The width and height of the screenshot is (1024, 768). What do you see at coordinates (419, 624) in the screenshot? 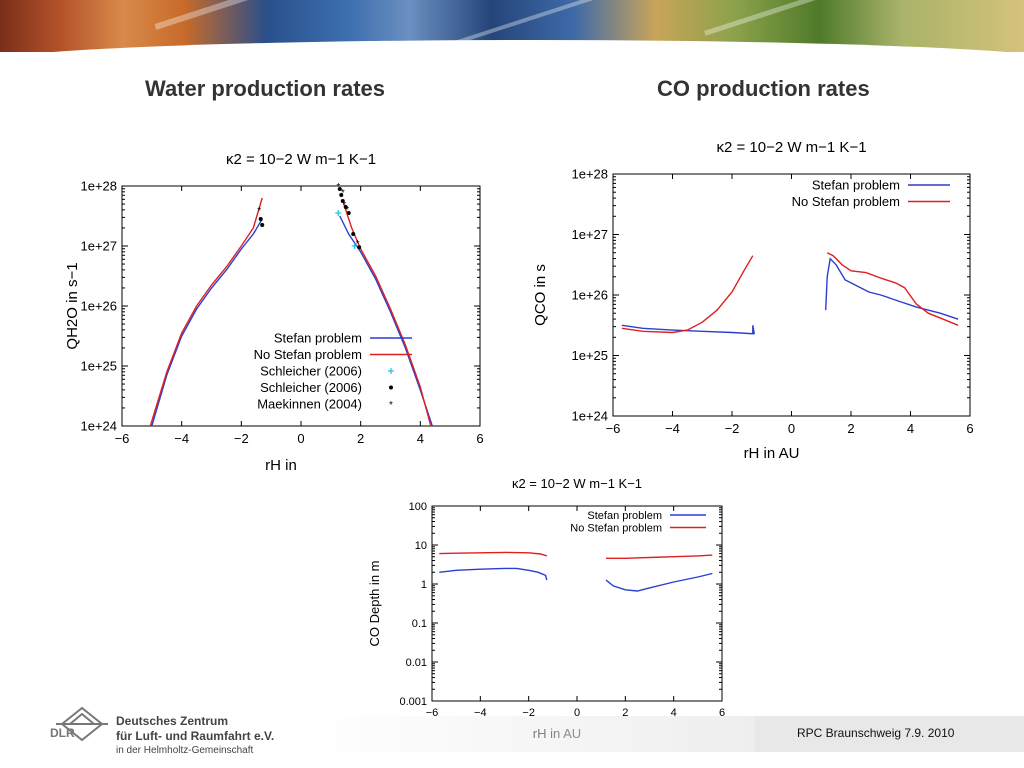
I see `y-tick-label: 0.1` at bounding box center [419, 624].